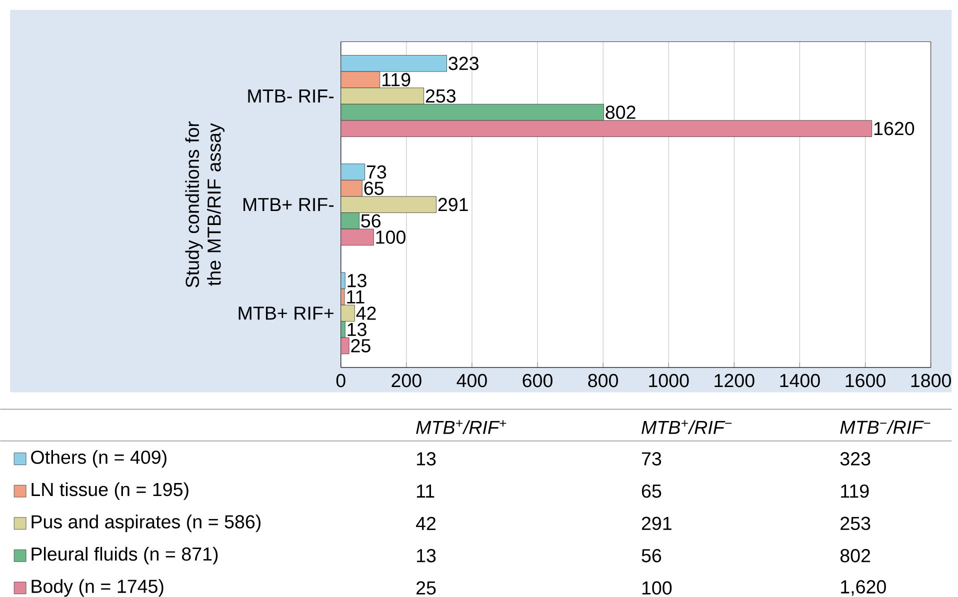  Describe the element at coordinates (391, 237) in the screenshot. I see `data-label: 100` at that location.